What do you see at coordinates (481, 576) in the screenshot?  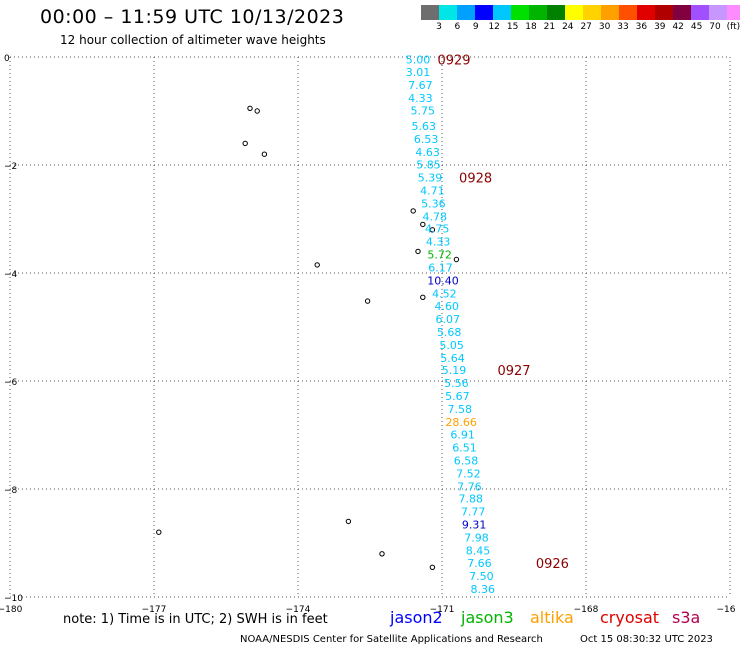 I see `wave-height-label: 7.50` at bounding box center [481, 576].